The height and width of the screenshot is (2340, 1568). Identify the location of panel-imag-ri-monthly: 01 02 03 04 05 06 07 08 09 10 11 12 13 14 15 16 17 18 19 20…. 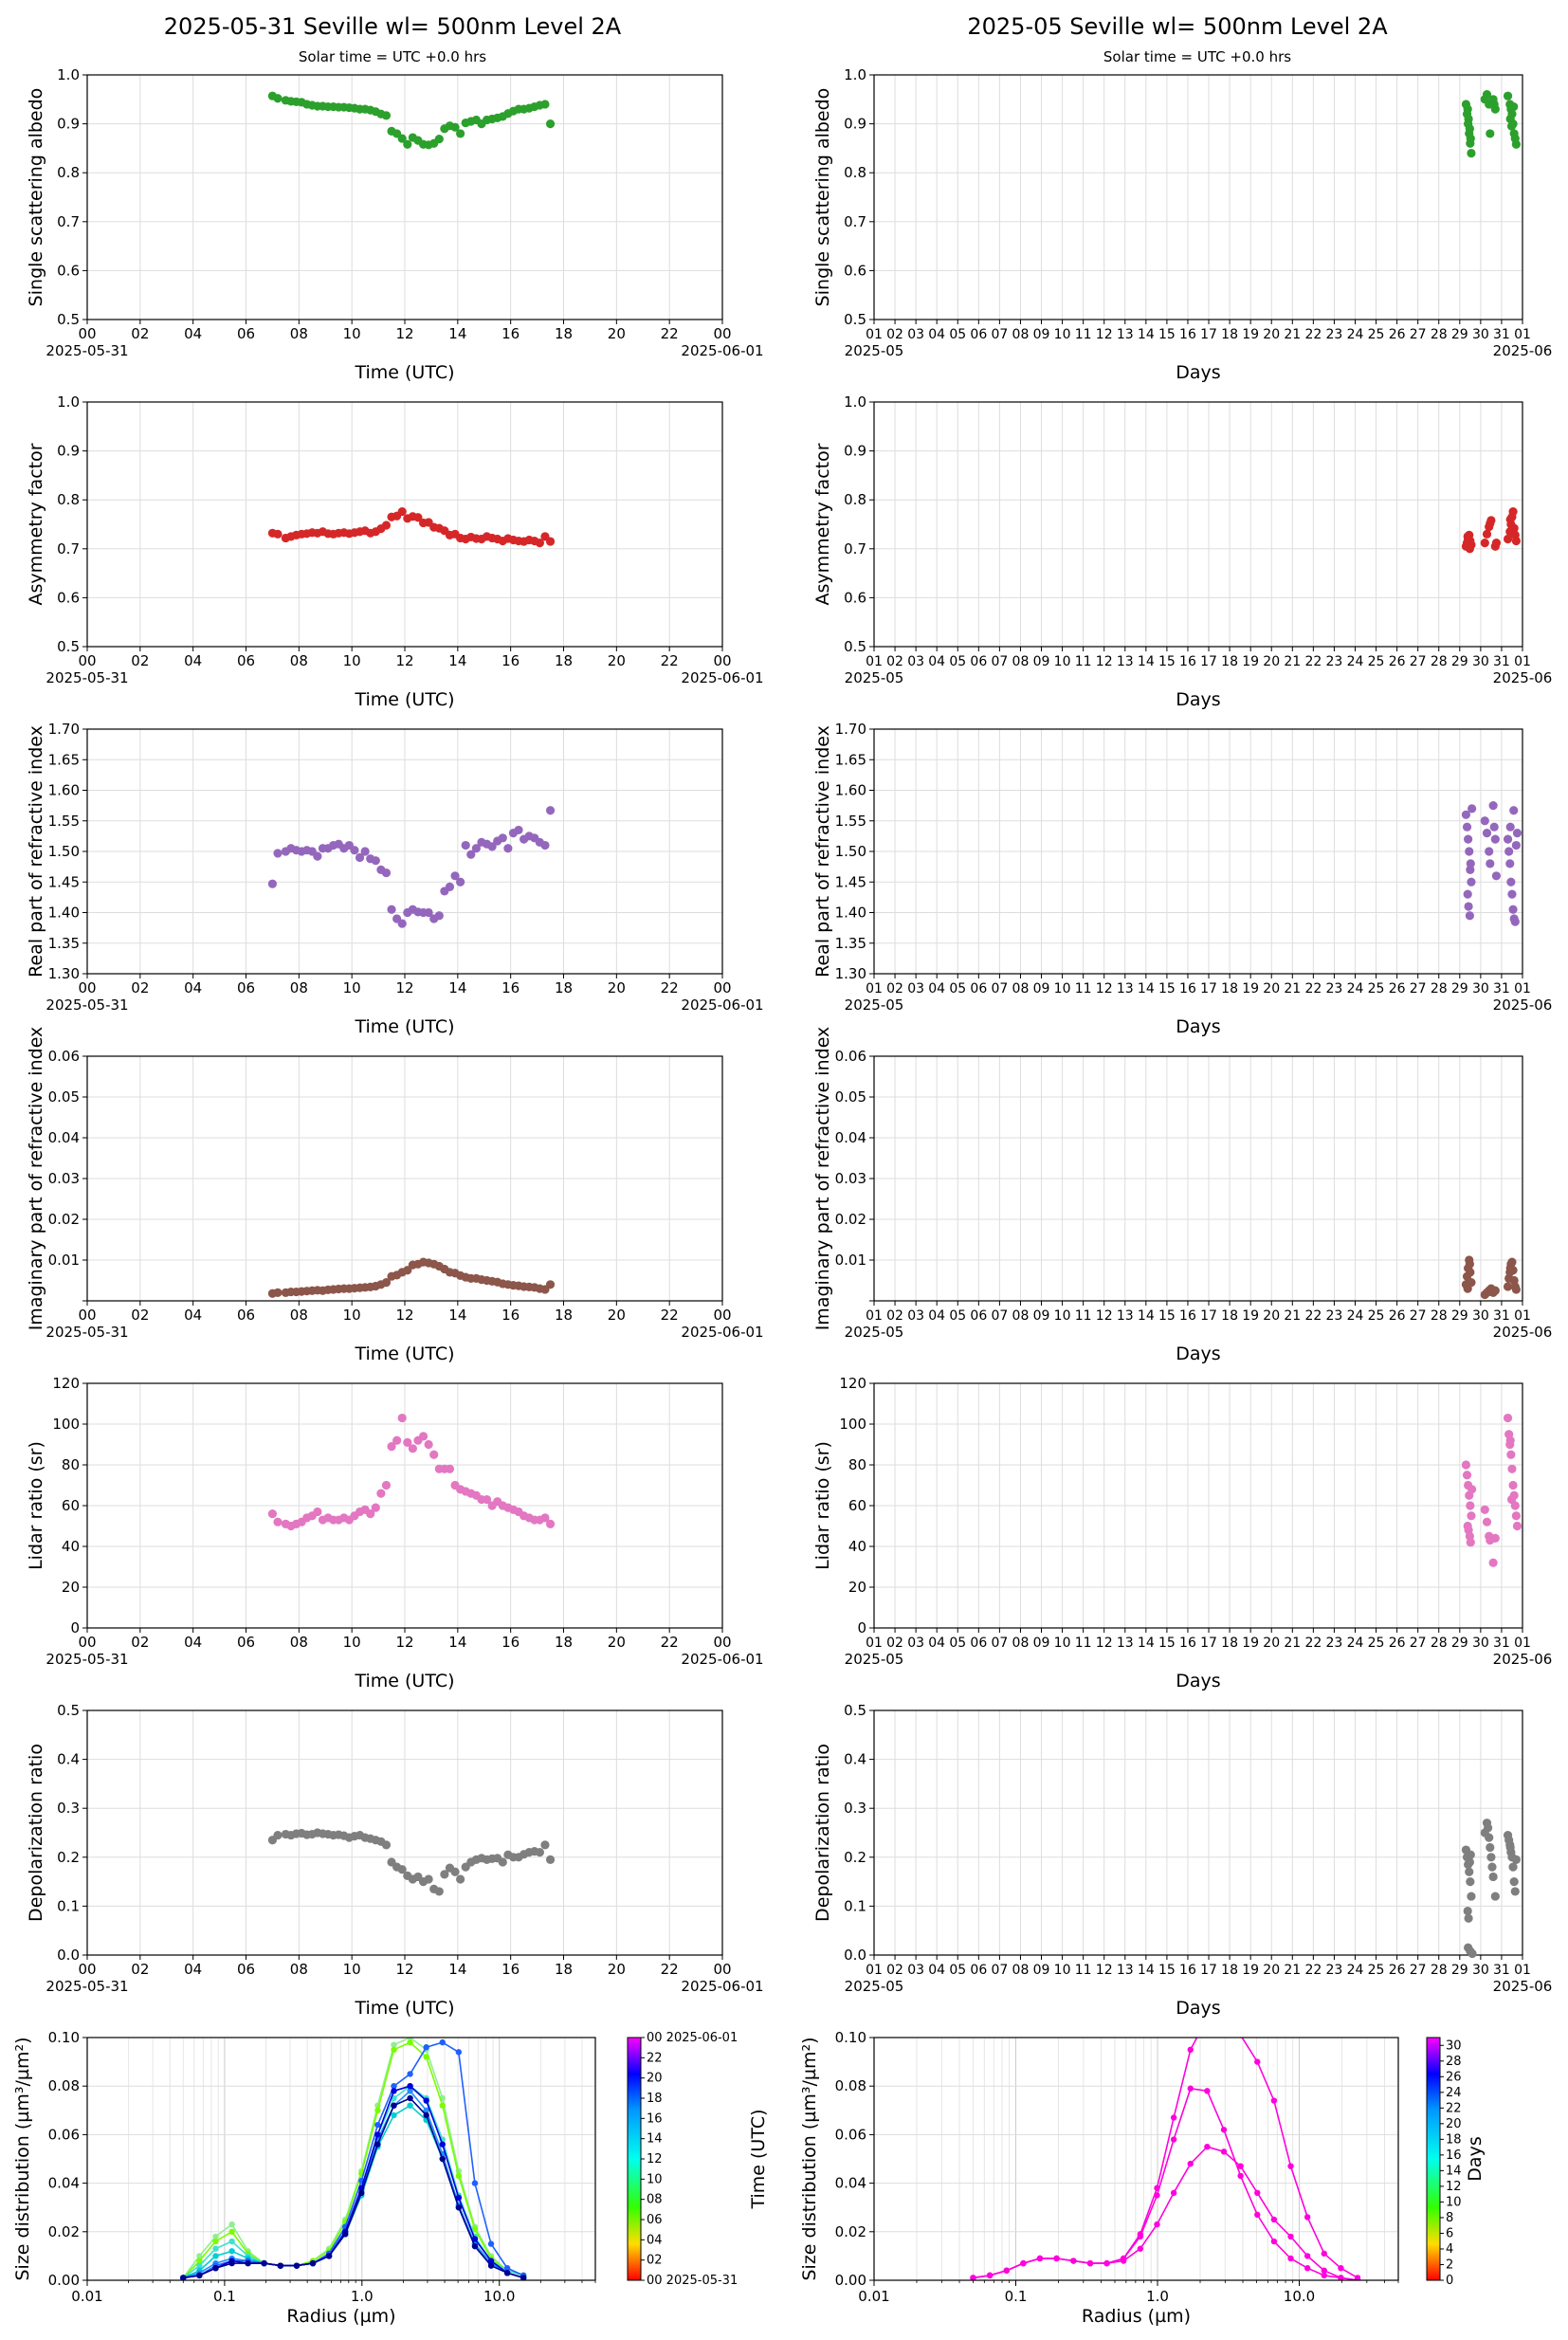
(1182, 1195).